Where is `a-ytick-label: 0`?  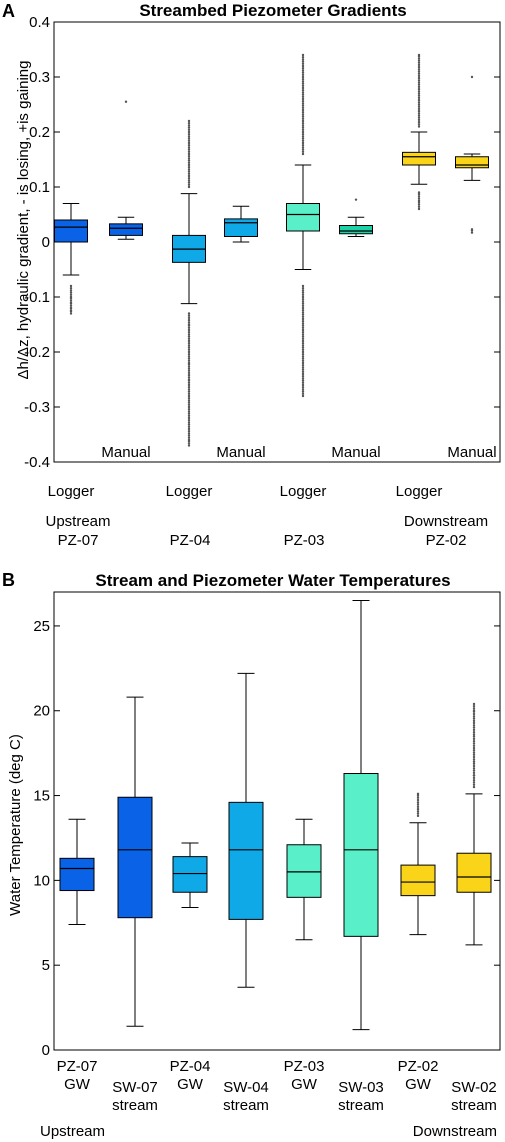 a-ytick-label: 0 is located at coordinates (46, 242).